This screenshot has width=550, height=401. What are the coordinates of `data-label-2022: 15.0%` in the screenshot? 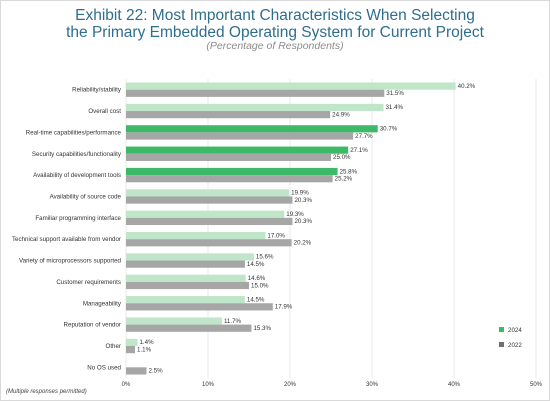 It's located at (260, 285).